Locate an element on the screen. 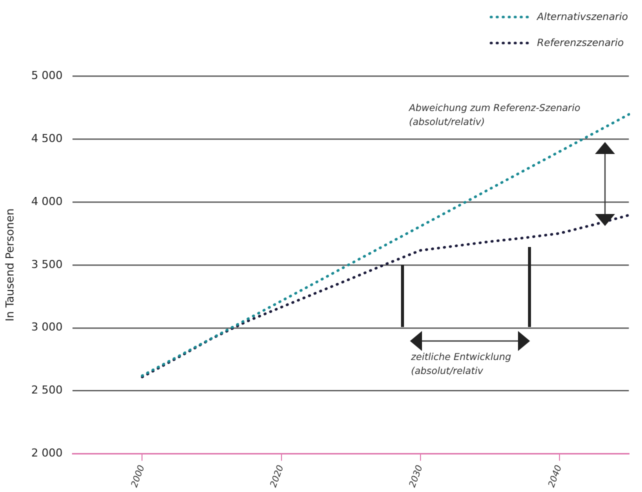 The width and height of the screenshot is (642, 492). x-tick-label: 2000 is located at coordinates (139, 476).